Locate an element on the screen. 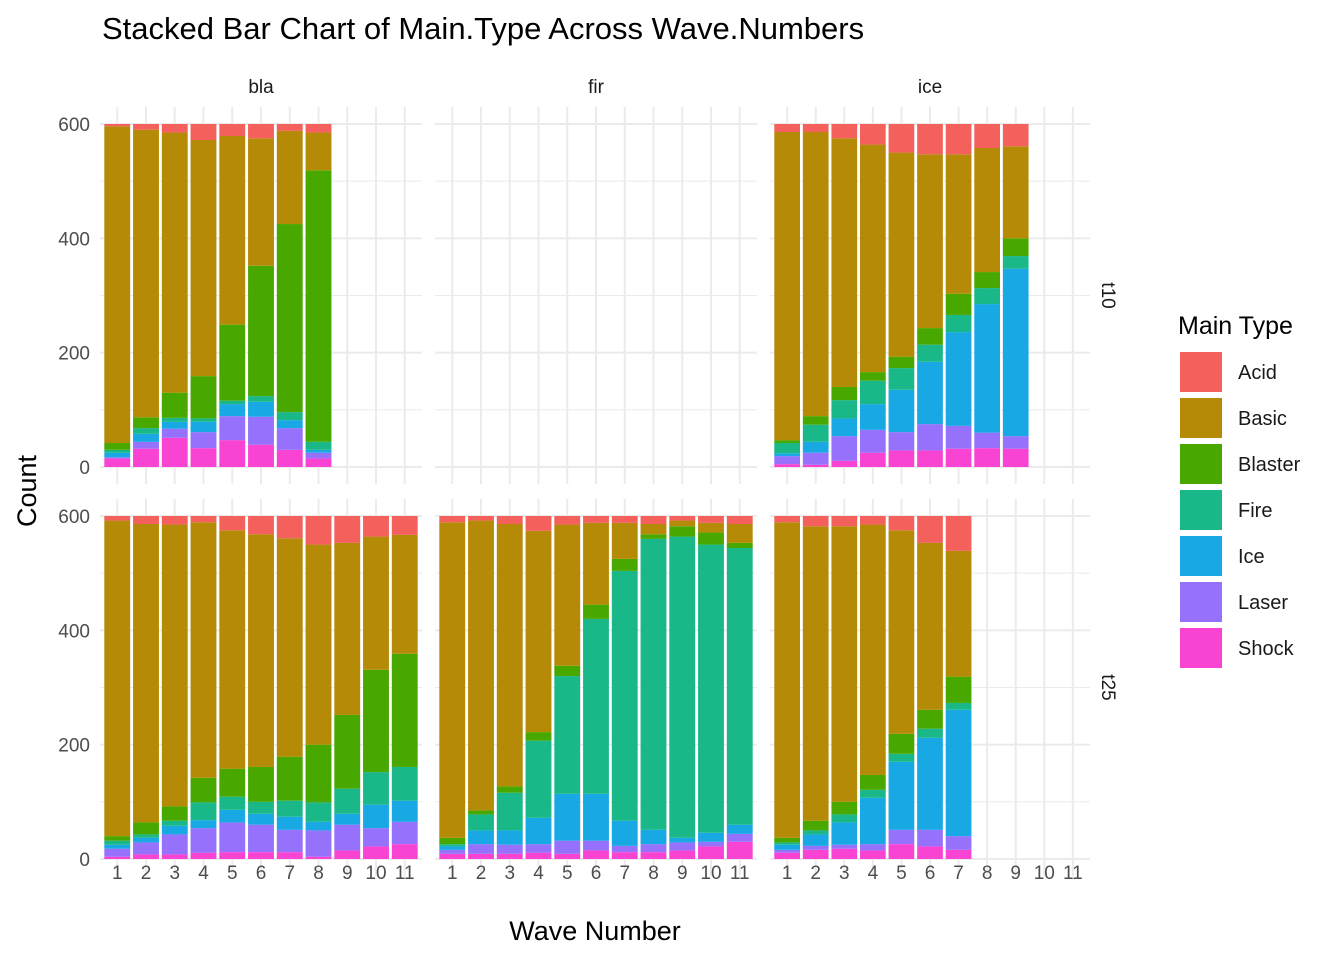 The image size is (1344, 960). bar-segment-ice-t10-wave5-acid is located at coordinates (901, 138).